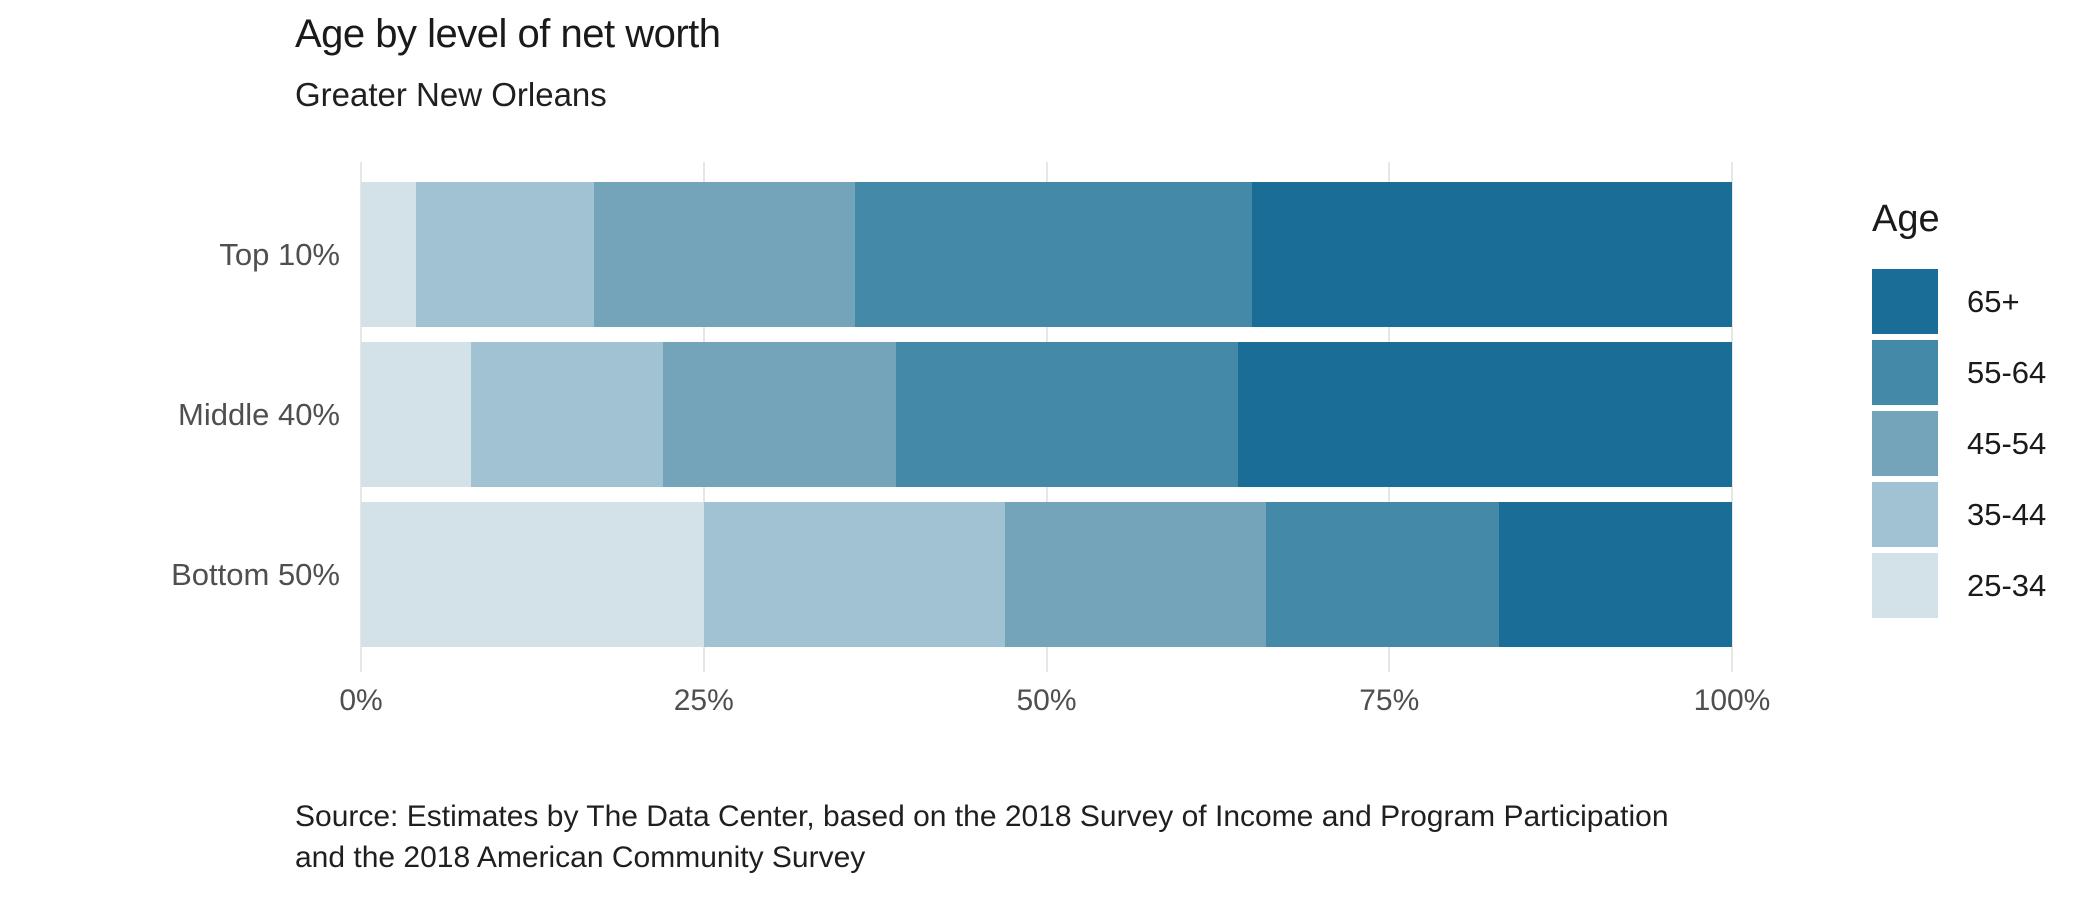 The height and width of the screenshot is (900, 2100). What do you see at coordinates (1993, 301) in the screenshot?
I see `legend-label: 65+` at bounding box center [1993, 301].